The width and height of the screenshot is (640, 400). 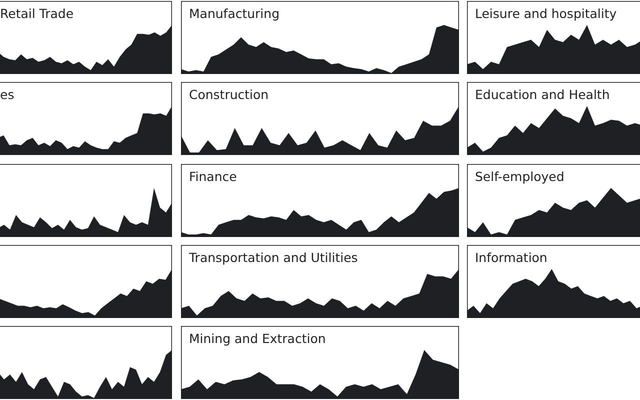 What do you see at coordinates (511, 257) in the screenshot?
I see `chart-title: Information` at bounding box center [511, 257].